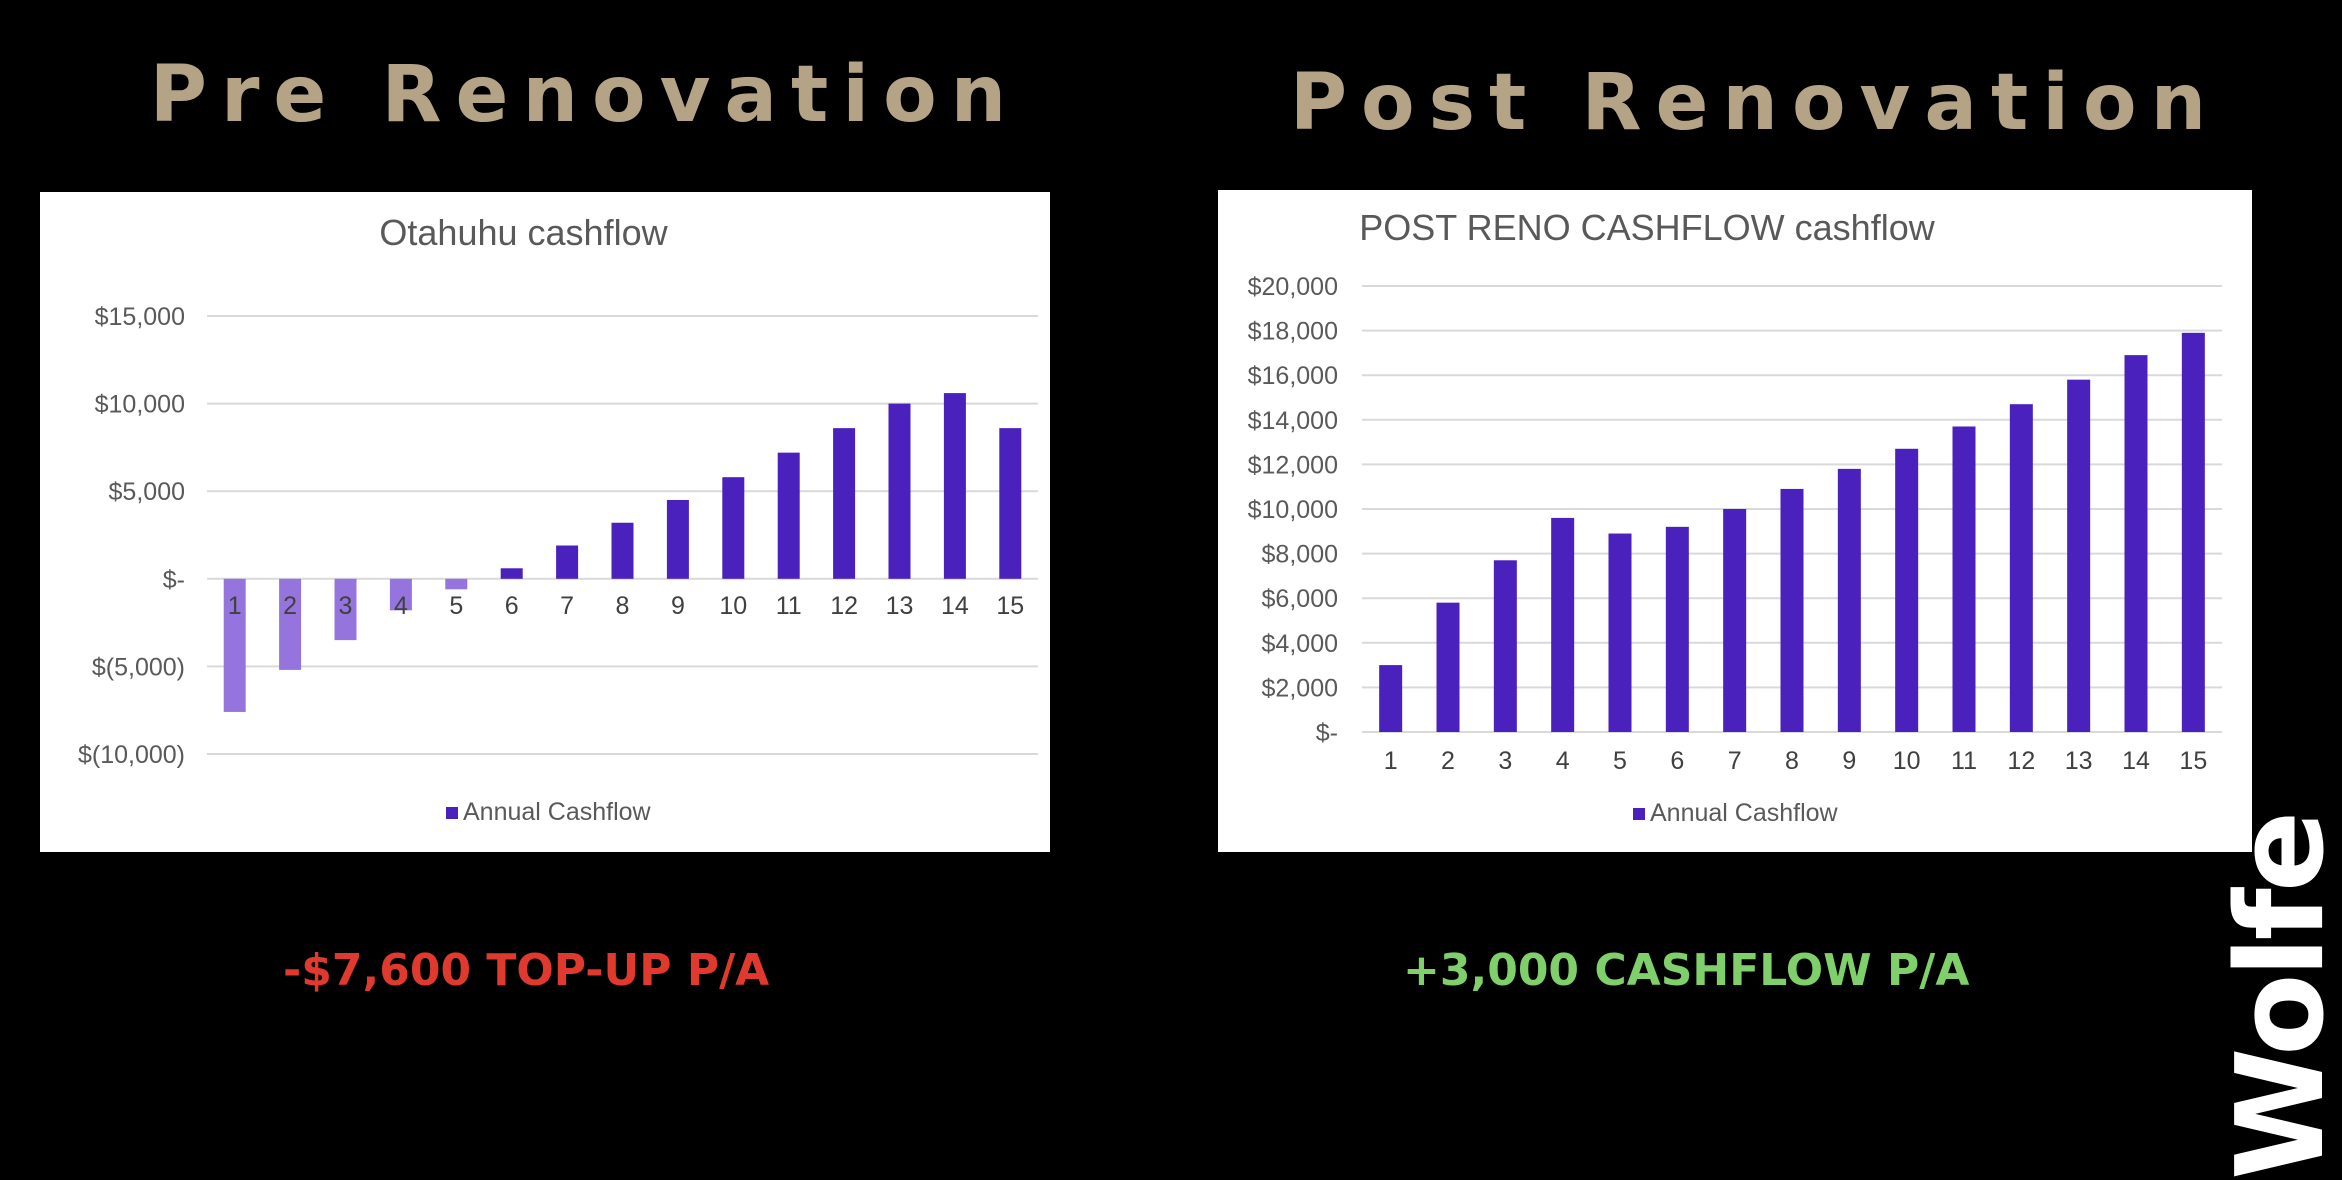  What do you see at coordinates (2021, 761) in the screenshot?
I see `post-x-tick-label: 12` at bounding box center [2021, 761].